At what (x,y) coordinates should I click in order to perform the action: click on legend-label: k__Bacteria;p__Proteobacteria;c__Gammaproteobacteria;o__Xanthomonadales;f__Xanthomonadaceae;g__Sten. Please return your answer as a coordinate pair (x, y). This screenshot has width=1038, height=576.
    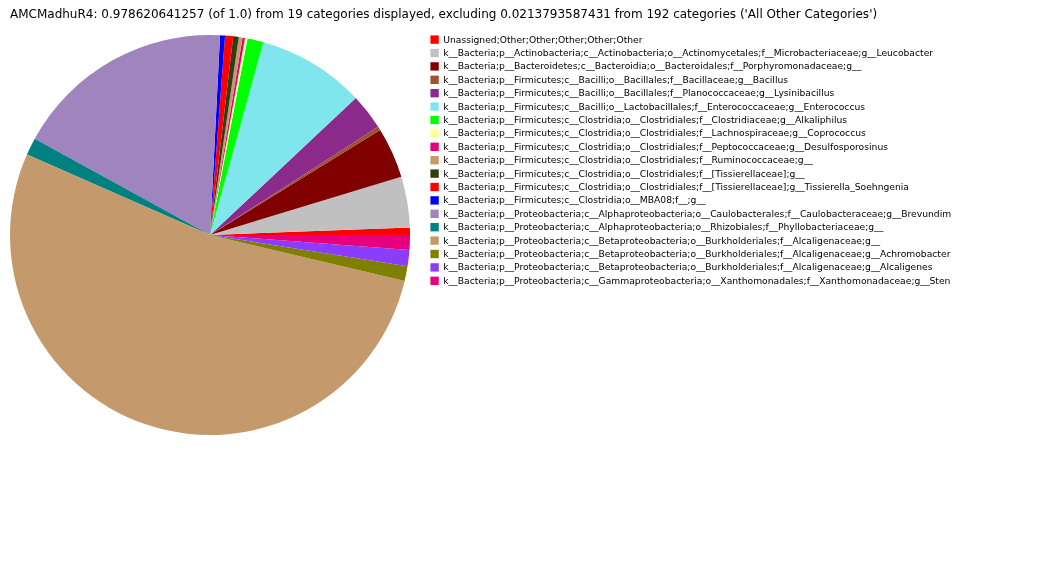
    Looking at the image, I should click on (697, 280).